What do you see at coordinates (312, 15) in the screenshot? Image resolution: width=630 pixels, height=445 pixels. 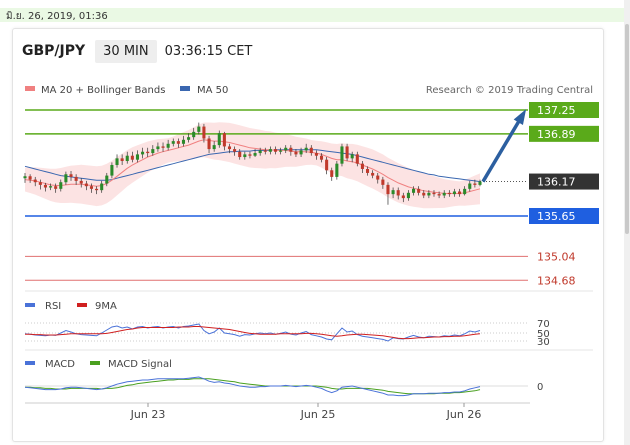 I see `date-bar: มิ.ย. 26, 2019, 01:36` at bounding box center [312, 15].